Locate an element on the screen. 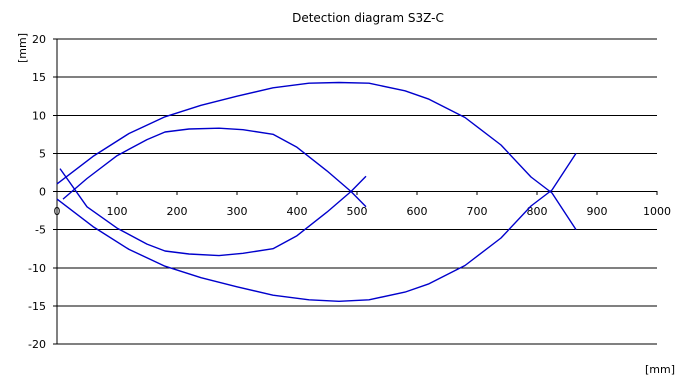 This screenshot has height=377, width=676. x-tick-label: 600 is located at coordinates (417, 211).